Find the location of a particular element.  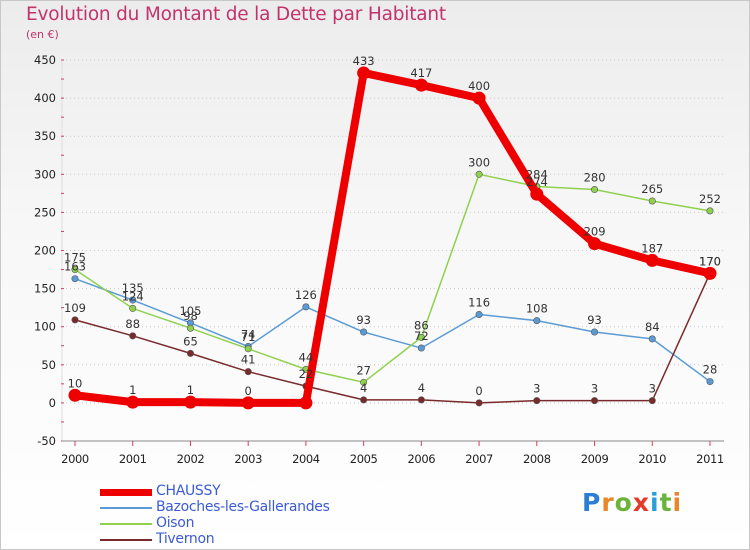

data-label: 252 is located at coordinates (710, 199).